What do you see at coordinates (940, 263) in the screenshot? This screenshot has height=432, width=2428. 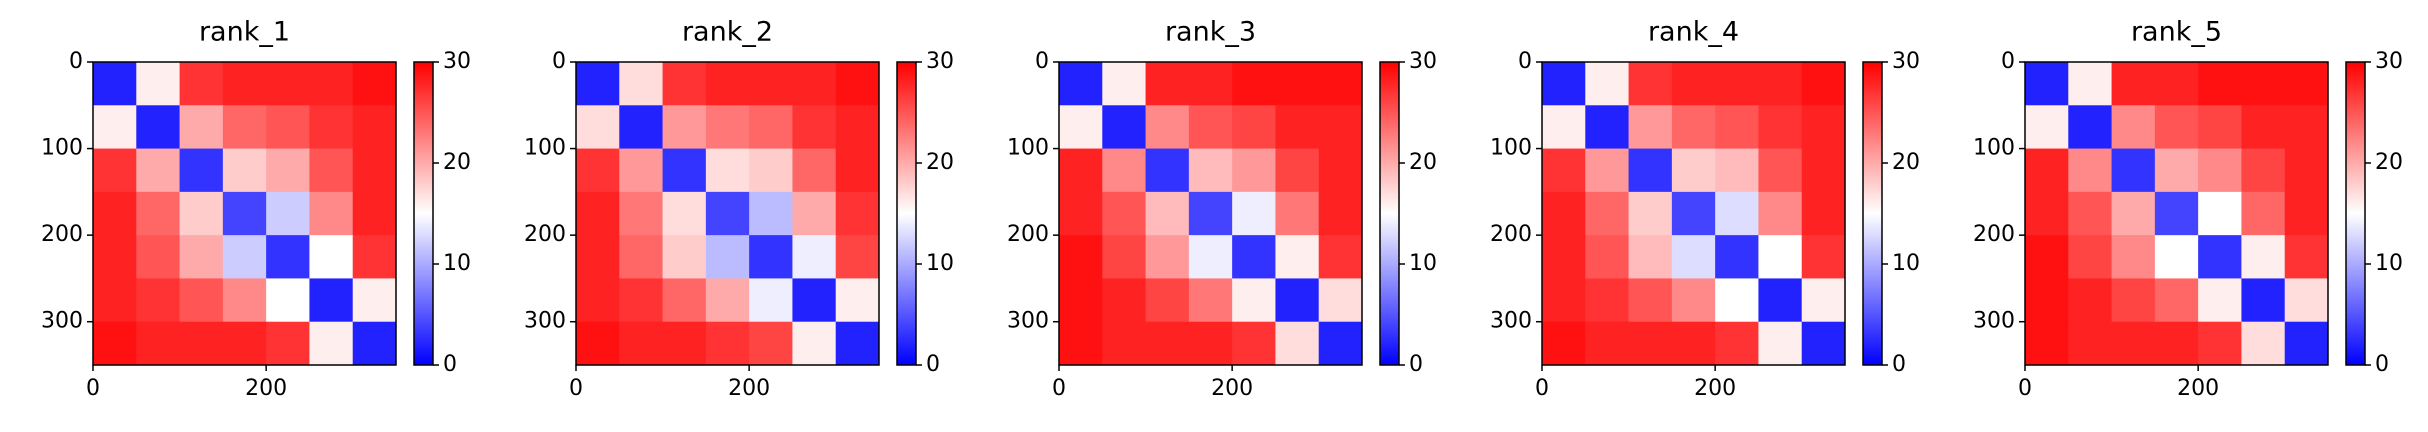 I see `colorbar-tick-label: 10` at bounding box center [940, 263].